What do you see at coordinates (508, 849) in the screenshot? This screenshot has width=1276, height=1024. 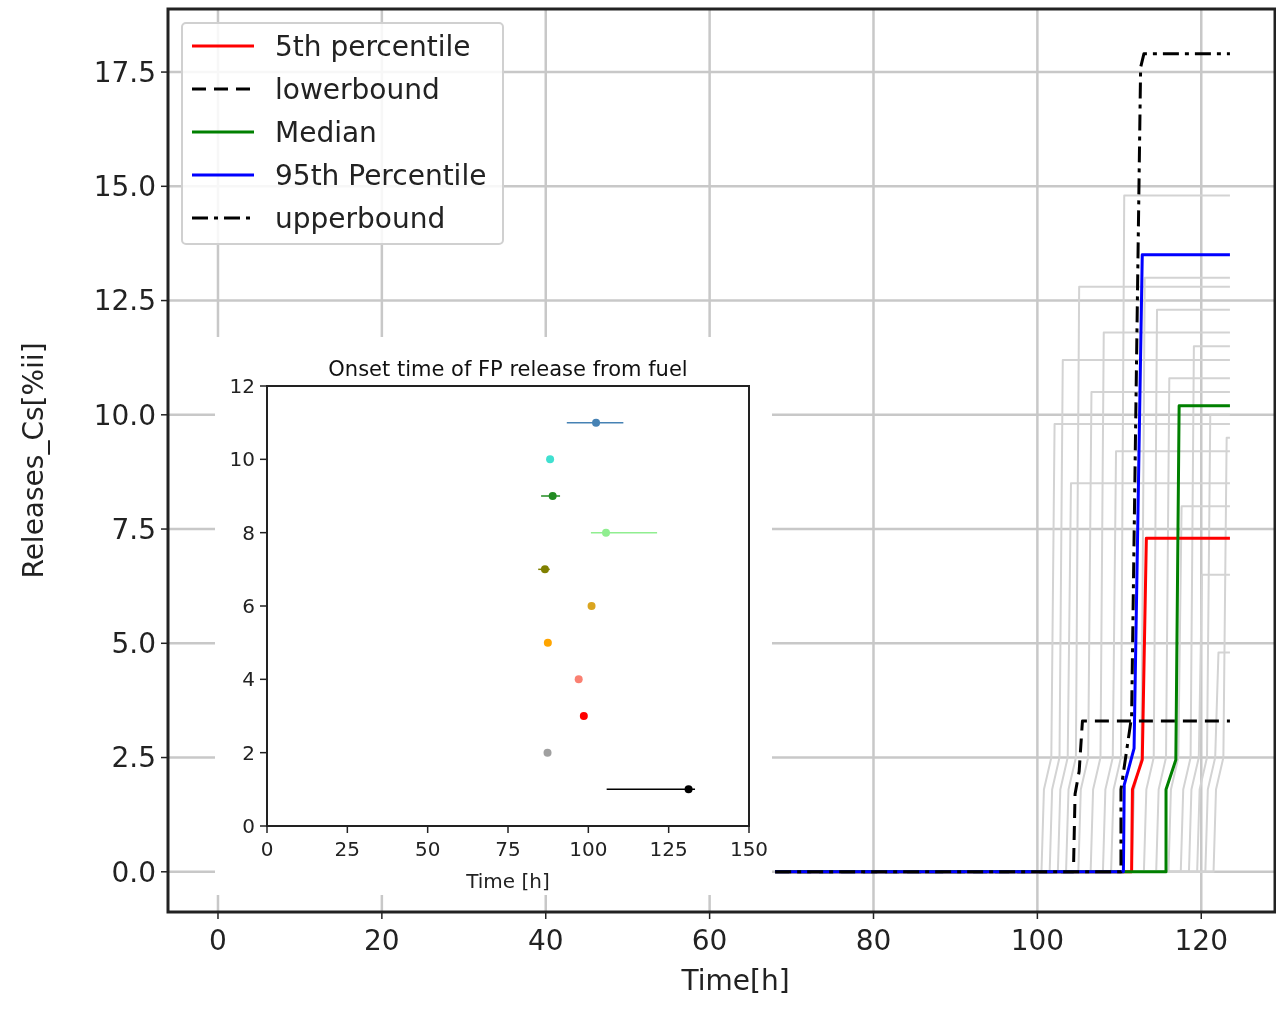 I see `x-tick-label: 75` at bounding box center [508, 849].